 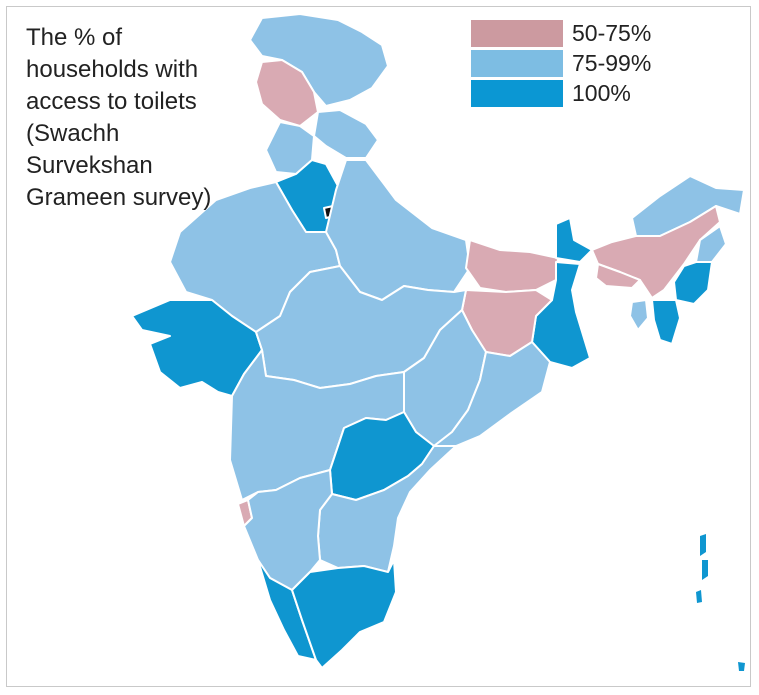 What do you see at coordinates (574, 240) in the screenshot?
I see `region-sikkim` at bounding box center [574, 240].